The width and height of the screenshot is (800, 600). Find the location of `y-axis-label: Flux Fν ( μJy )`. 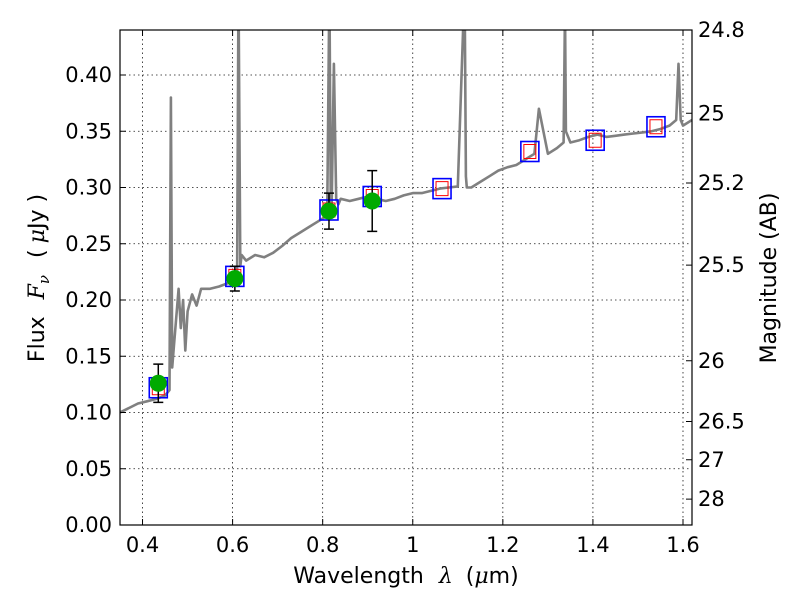

y-axis-label: Flux Fν ( μJy ) is located at coordinates (40, 278).